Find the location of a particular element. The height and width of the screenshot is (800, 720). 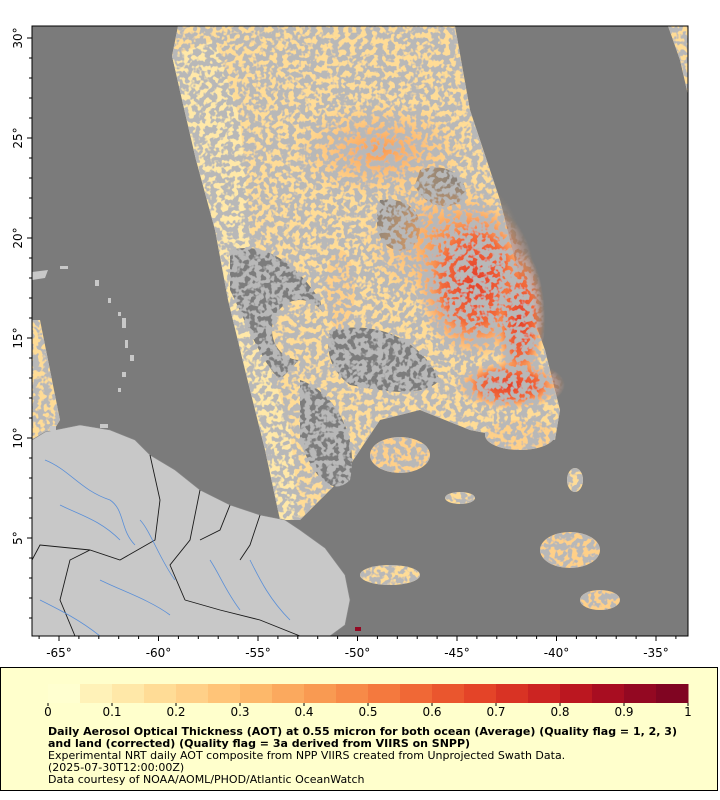

colorbar-tick-label: 0.5 is located at coordinates (368, 712).